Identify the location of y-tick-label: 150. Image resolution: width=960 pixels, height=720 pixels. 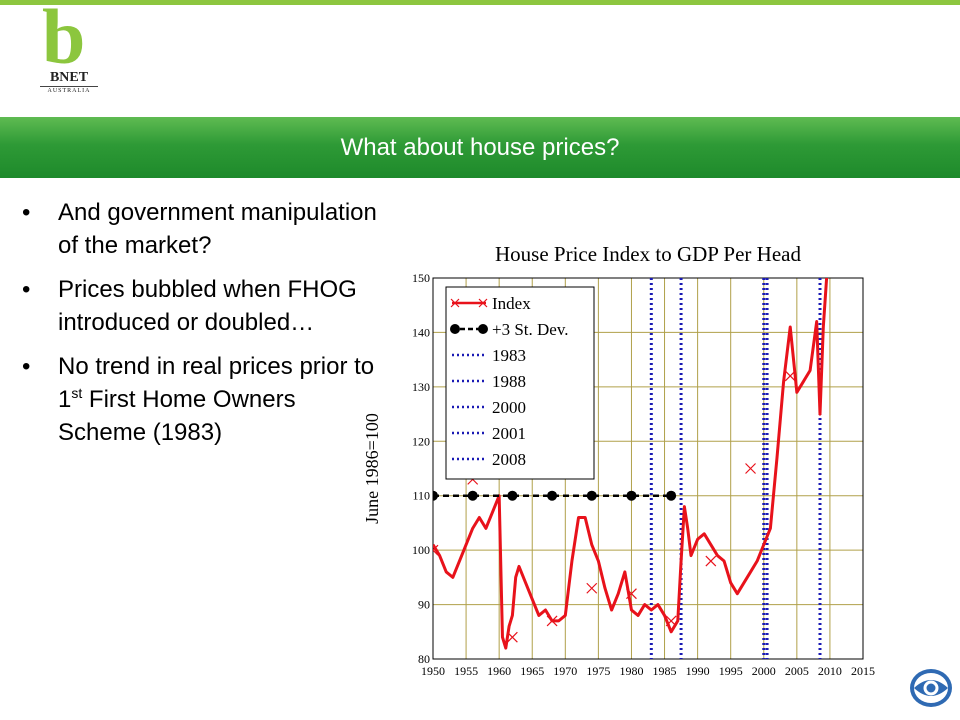
(421, 278).